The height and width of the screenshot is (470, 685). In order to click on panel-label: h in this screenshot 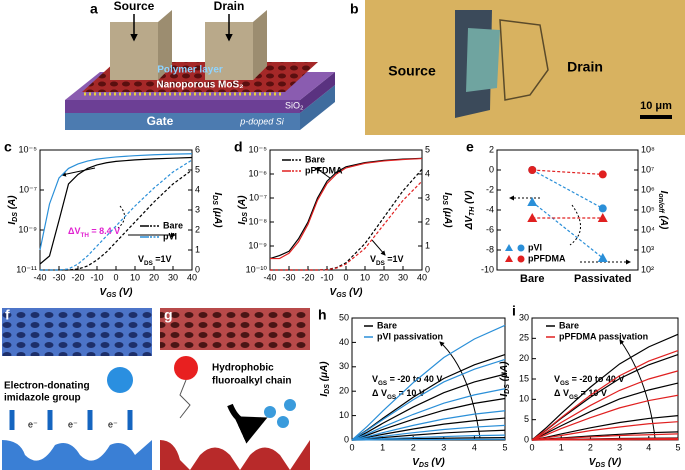, I will do `click(322, 315)`.